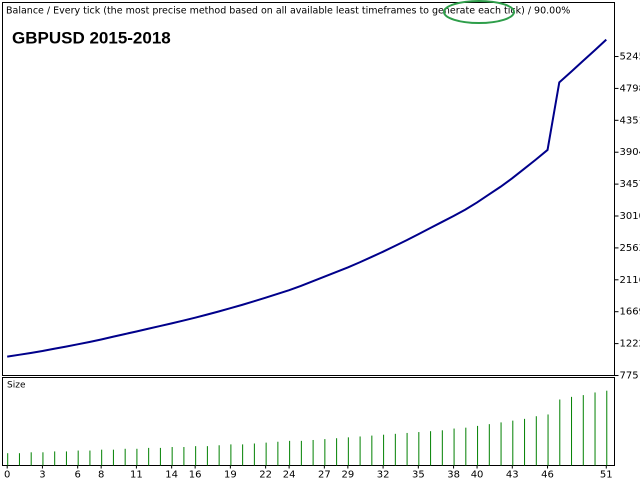 The image size is (640, 480). I want to click on x-tick-label: 35, so click(418, 475).